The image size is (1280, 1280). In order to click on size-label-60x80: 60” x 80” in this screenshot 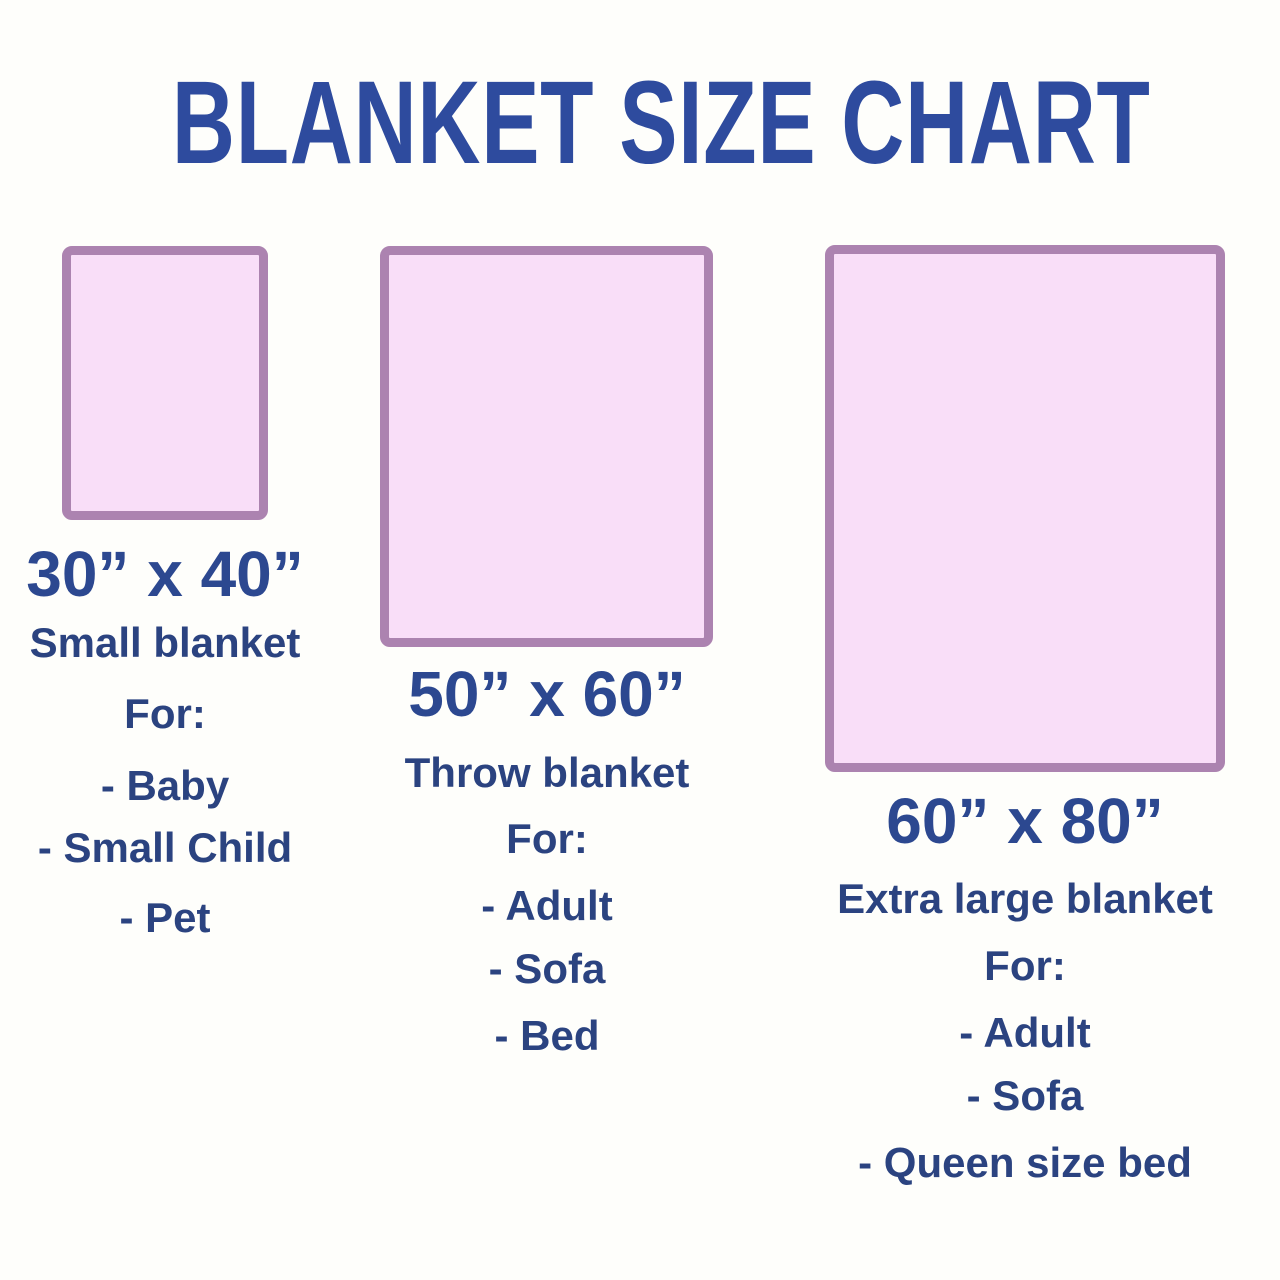, I will do `click(1025, 821)`.